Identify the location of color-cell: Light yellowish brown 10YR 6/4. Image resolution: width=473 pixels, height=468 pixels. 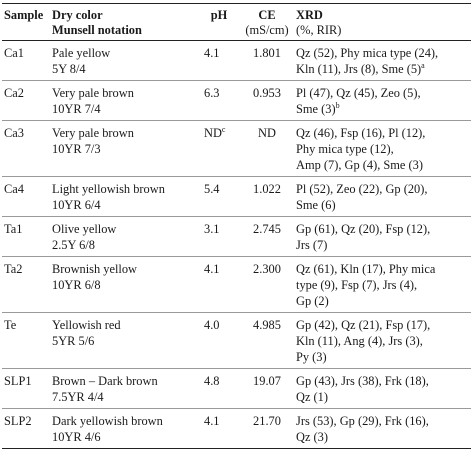
(126, 196).